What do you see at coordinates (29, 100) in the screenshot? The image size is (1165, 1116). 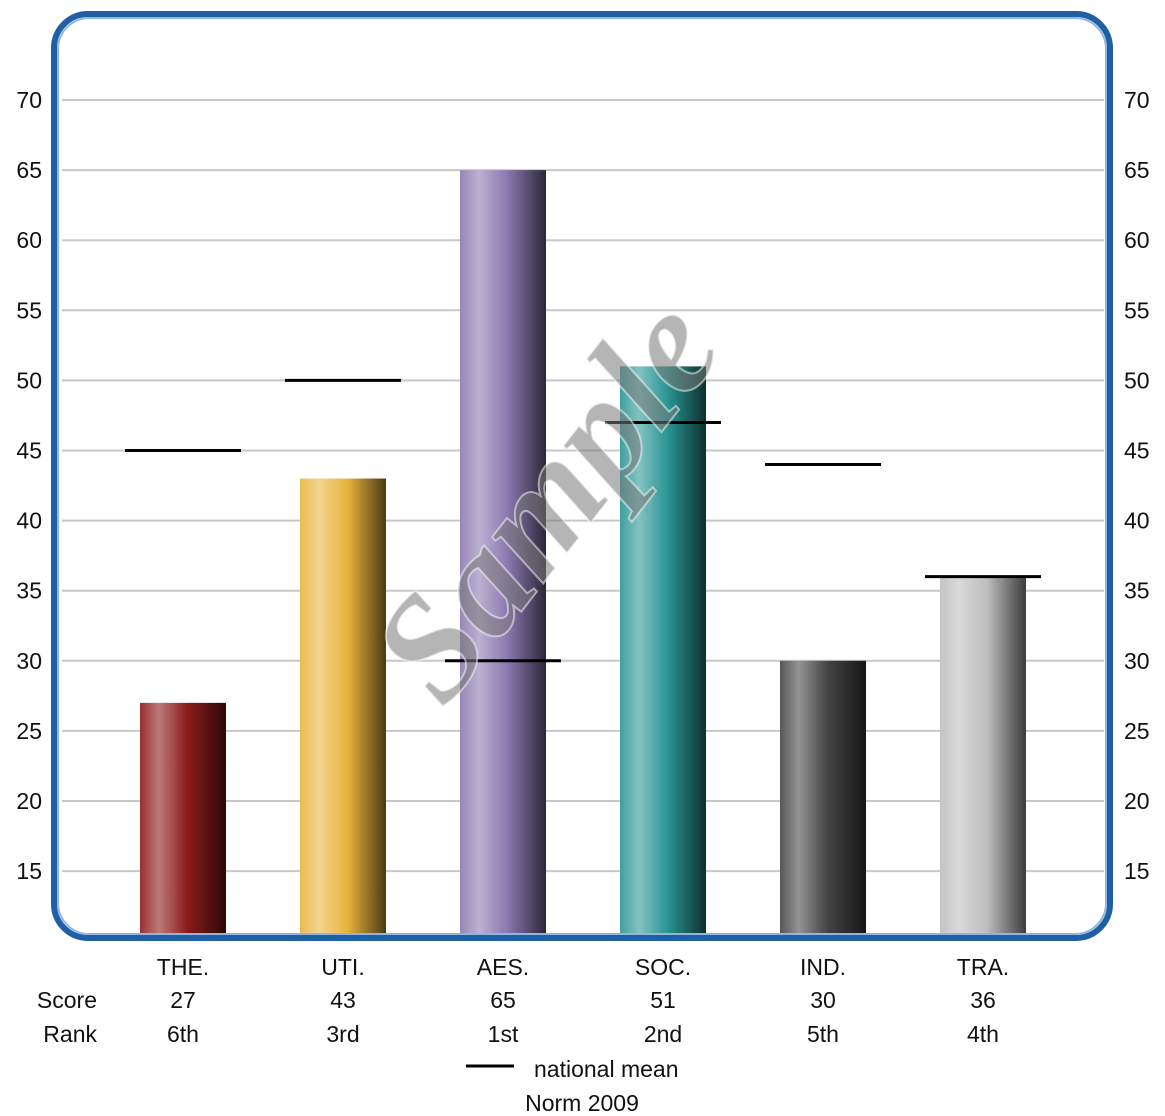 I see `y-tick-left-70: 70` at bounding box center [29, 100].